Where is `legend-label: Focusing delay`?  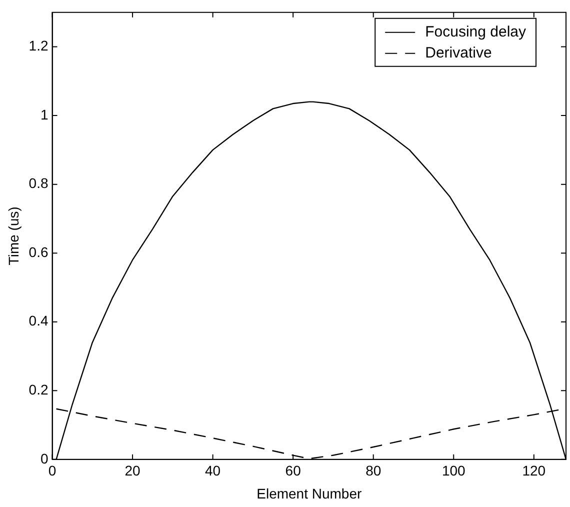 legend-label: Focusing delay is located at coordinates (475, 32).